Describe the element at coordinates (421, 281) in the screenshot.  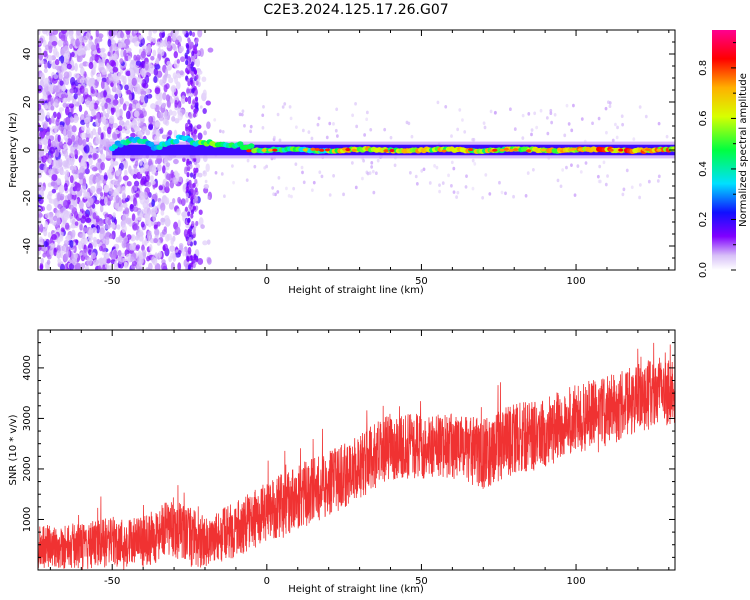
I see `spectrogram-x-tick-label: 50` at that location.